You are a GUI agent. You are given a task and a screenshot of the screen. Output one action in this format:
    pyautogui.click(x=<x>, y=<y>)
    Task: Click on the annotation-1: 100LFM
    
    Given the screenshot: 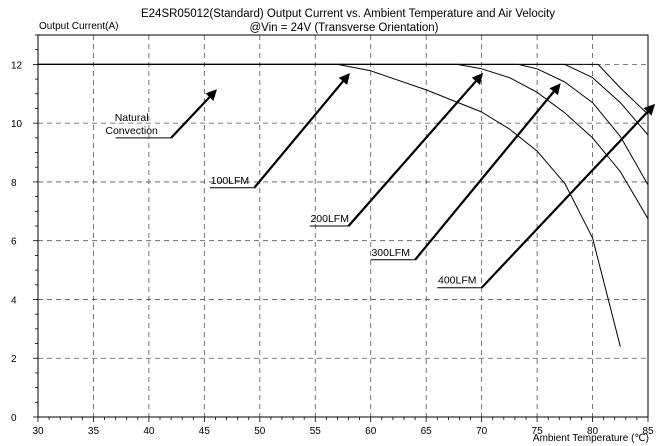 What is the action you would take?
    pyautogui.click(x=279, y=130)
    